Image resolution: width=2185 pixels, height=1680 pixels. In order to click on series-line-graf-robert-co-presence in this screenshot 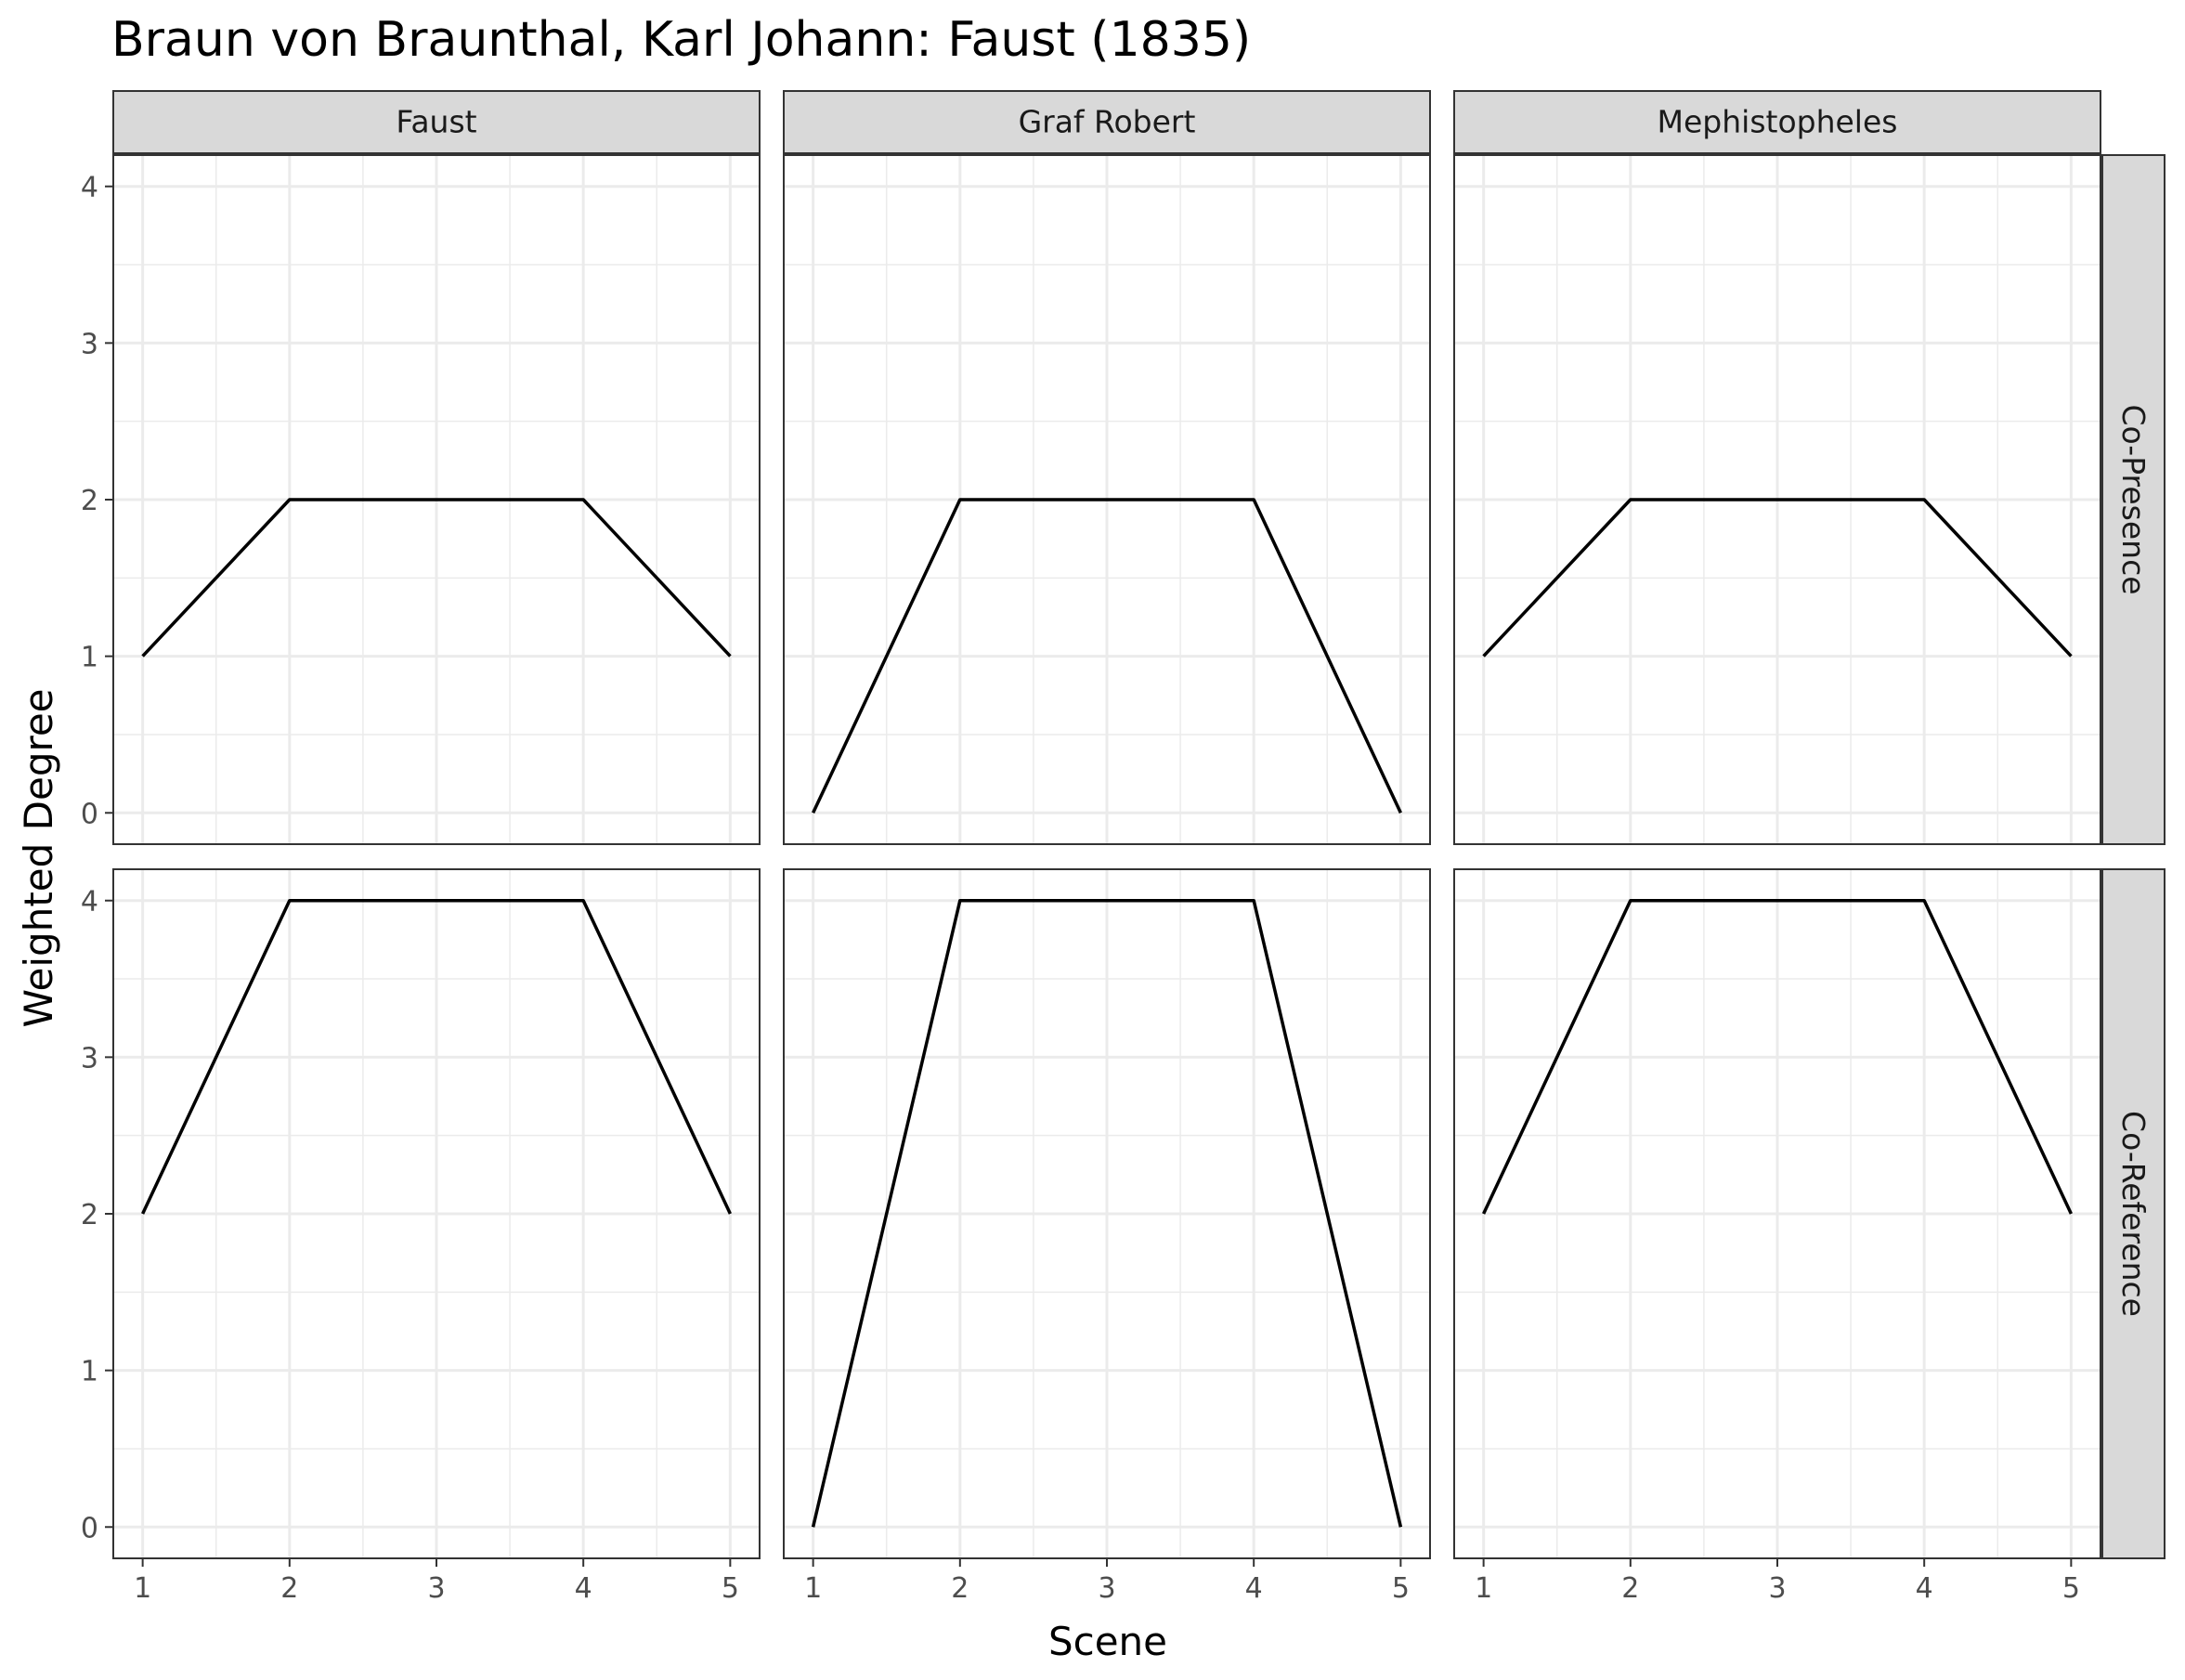, I will do `click(1107, 656)`.